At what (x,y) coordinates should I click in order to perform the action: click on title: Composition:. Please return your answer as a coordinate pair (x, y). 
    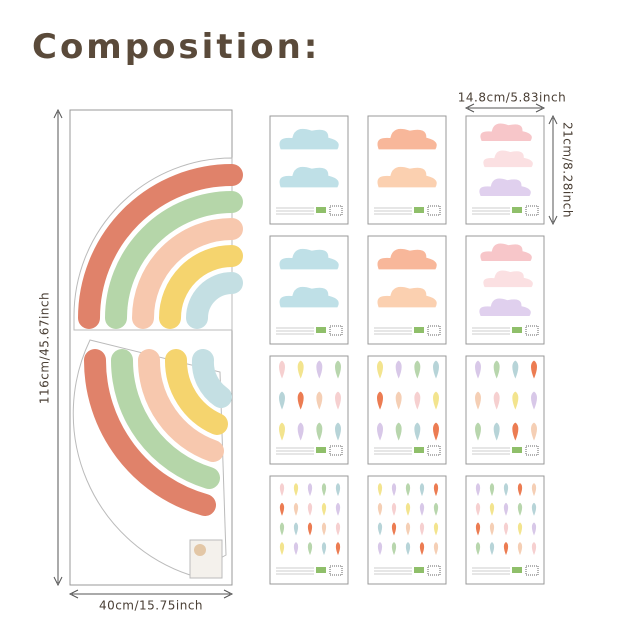
    Looking at the image, I should click on (176, 47).